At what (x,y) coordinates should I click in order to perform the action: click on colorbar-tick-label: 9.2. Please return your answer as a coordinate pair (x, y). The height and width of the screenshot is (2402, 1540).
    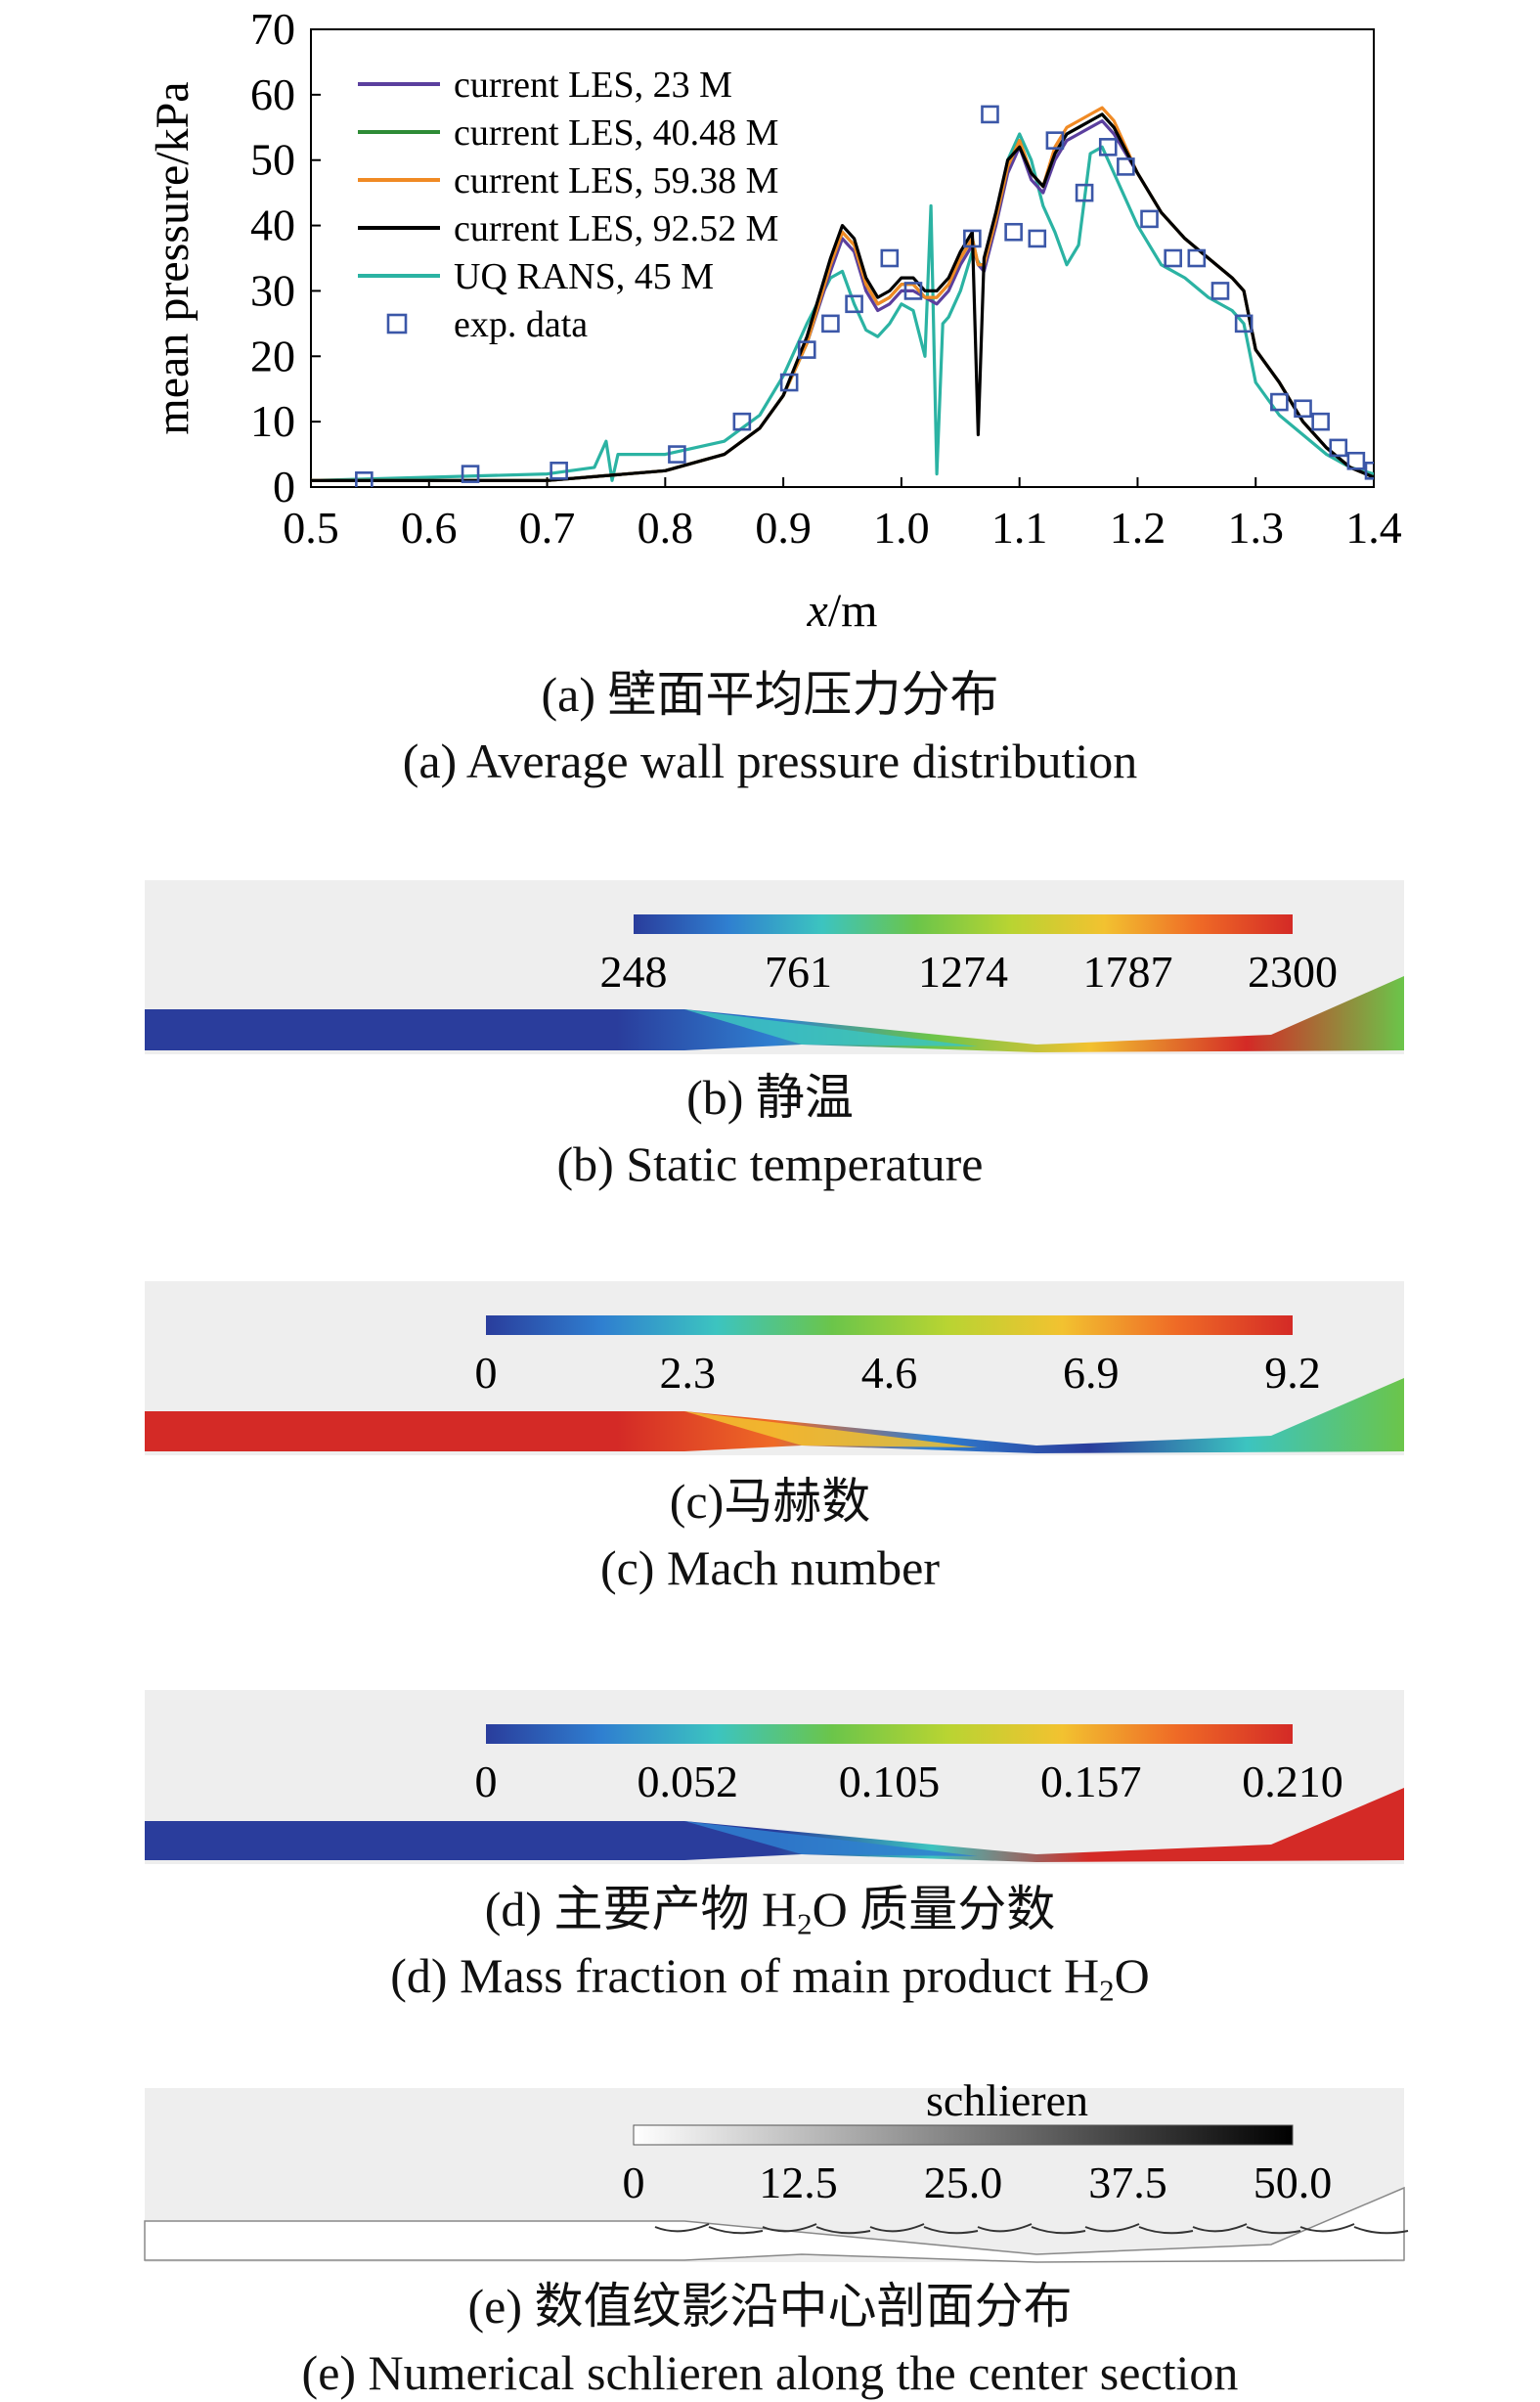
    Looking at the image, I should click on (1292, 1373).